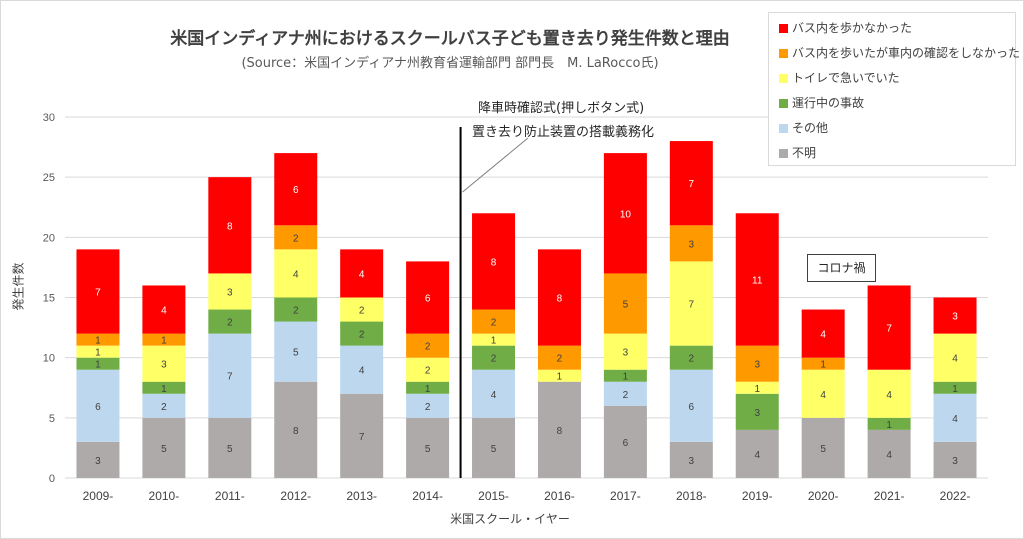 Image resolution: width=1024 pixels, height=539 pixels. Describe the element at coordinates (49, 359) in the screenshot. I see `y-tick-label: 10` at that location.